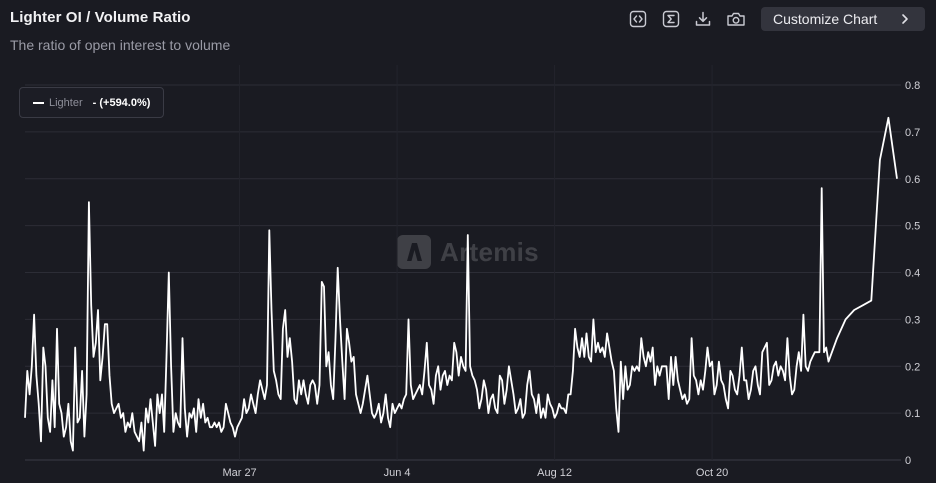 The height and width of the screenshot is (483, 936). I want to click on y-tick-label: 0.4, so click(912, 274).